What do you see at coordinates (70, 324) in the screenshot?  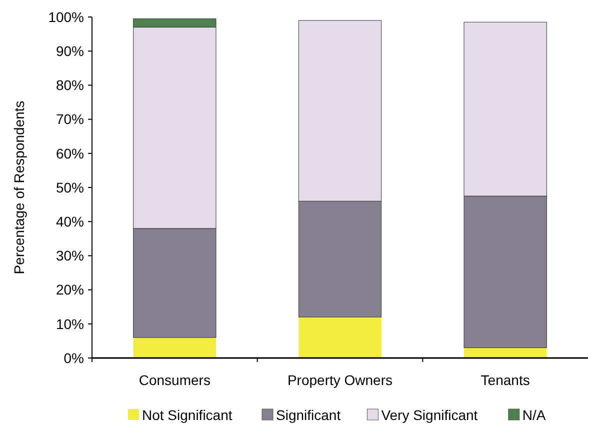 I see `y-tick-label: 10%` at bounding box center [70, 324].